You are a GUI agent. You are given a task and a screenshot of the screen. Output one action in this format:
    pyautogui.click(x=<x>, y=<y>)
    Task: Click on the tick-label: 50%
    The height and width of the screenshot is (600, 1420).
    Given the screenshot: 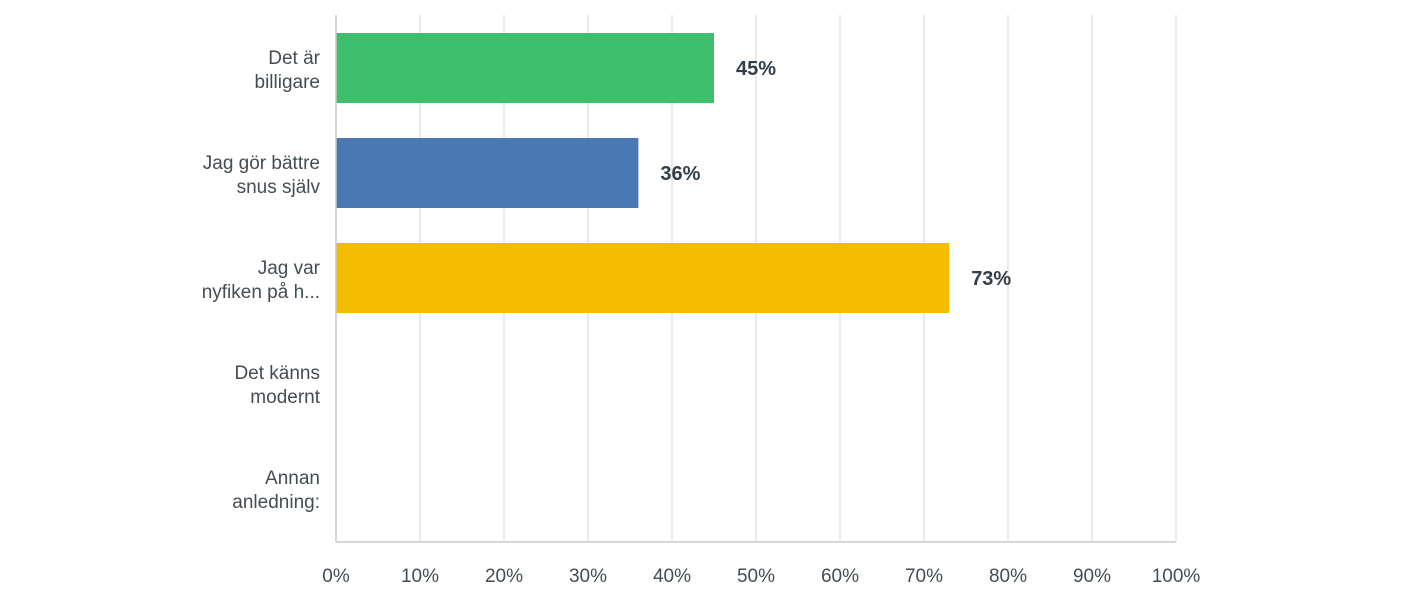 What is the action you would take?
    pyautogui.click(x=756, y=576)
    